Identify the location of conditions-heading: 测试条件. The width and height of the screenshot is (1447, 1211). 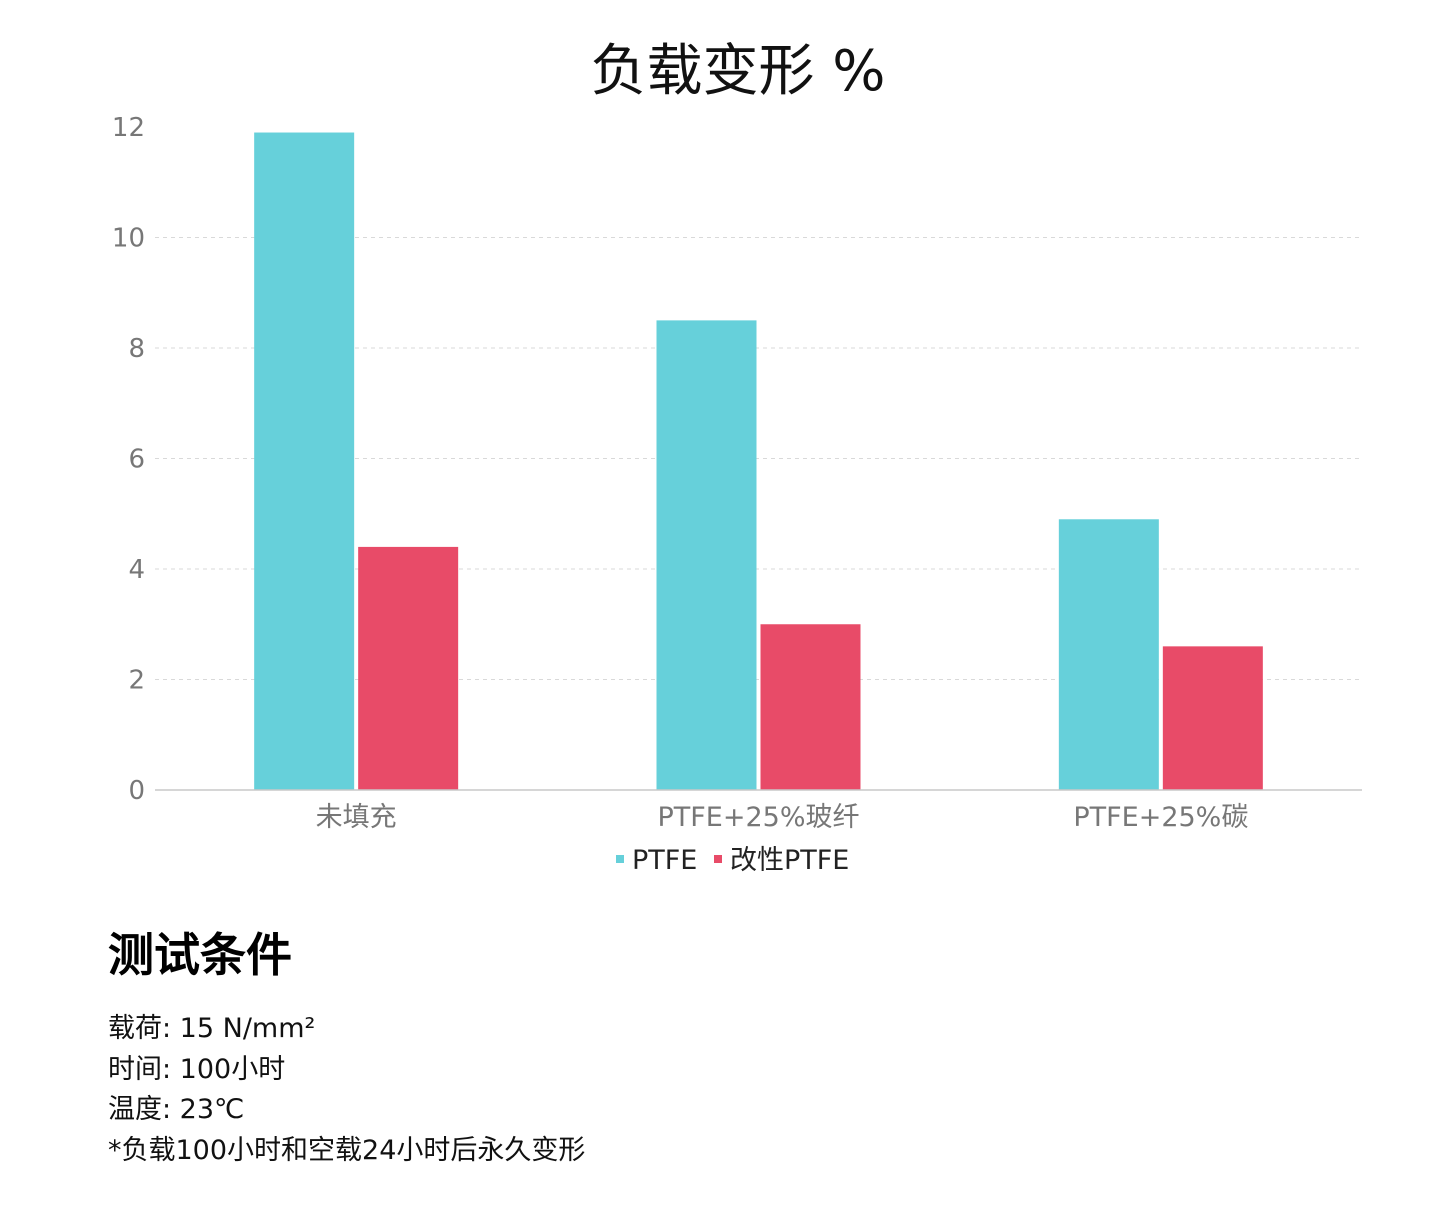
(200, 955).